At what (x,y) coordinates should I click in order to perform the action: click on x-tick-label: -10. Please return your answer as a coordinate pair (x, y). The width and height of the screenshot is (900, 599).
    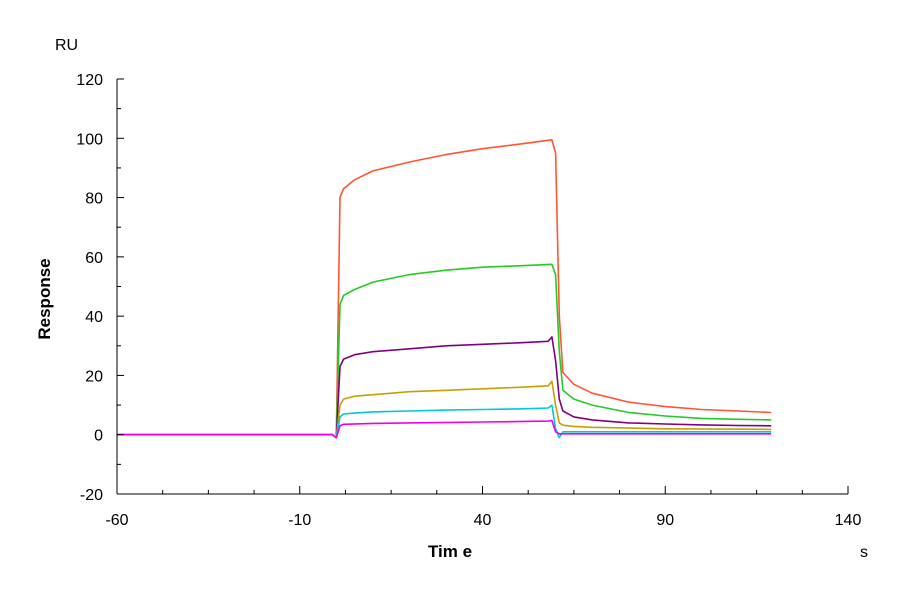
    Looking at the image, I should click on (299, 520).